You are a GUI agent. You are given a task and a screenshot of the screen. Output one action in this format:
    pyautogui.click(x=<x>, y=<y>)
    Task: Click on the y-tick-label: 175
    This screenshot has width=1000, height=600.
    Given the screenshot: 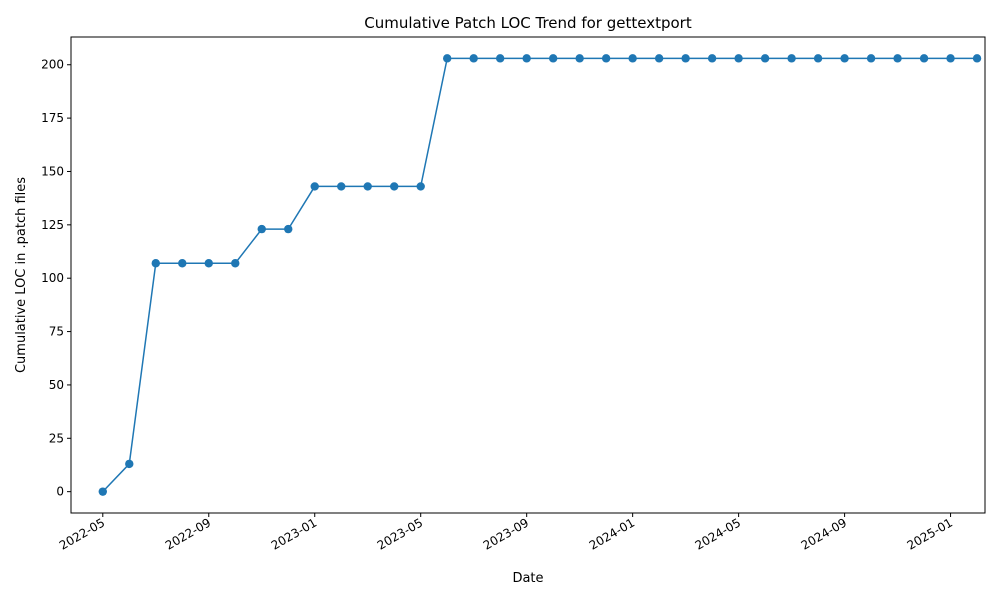 What is the action you would take?
    pyautogui.click(x=52, y=118)
    